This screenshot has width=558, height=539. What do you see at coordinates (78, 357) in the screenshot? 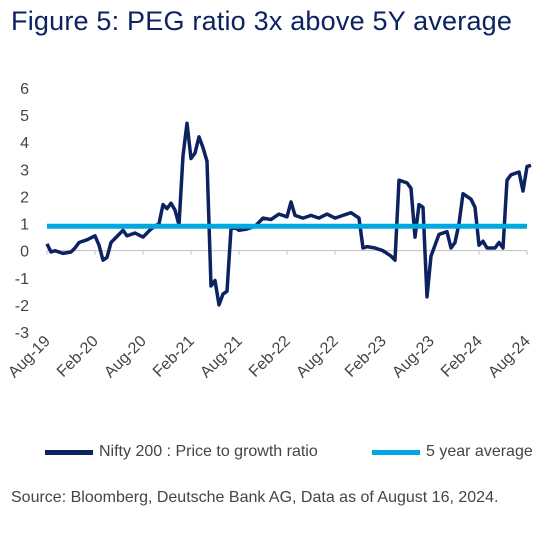
I see `x-tick-label: Feb-20` at bounding box center [78, 357].